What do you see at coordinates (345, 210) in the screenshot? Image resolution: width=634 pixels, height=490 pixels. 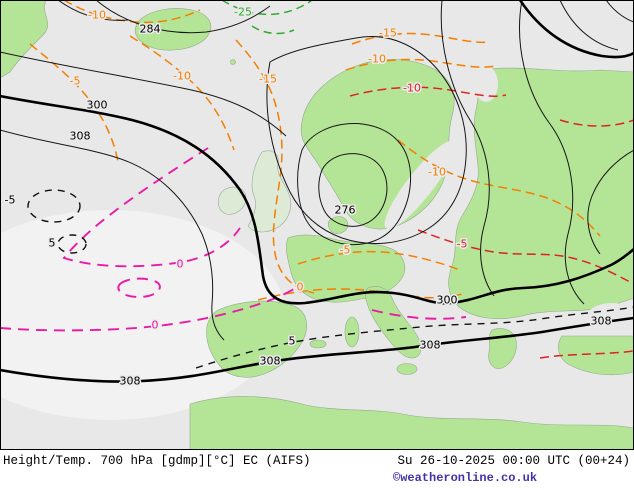 I see `contour-label: 276` at bounding box center [345, 210].